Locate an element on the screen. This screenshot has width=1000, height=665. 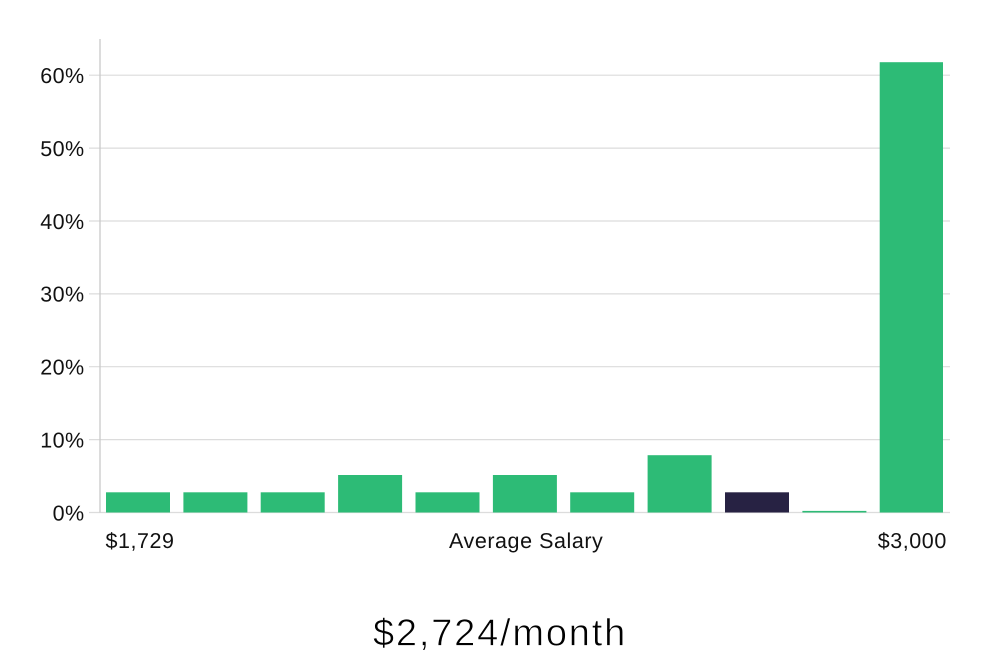
svg-text: 0% is located at coordinates (69, 513).